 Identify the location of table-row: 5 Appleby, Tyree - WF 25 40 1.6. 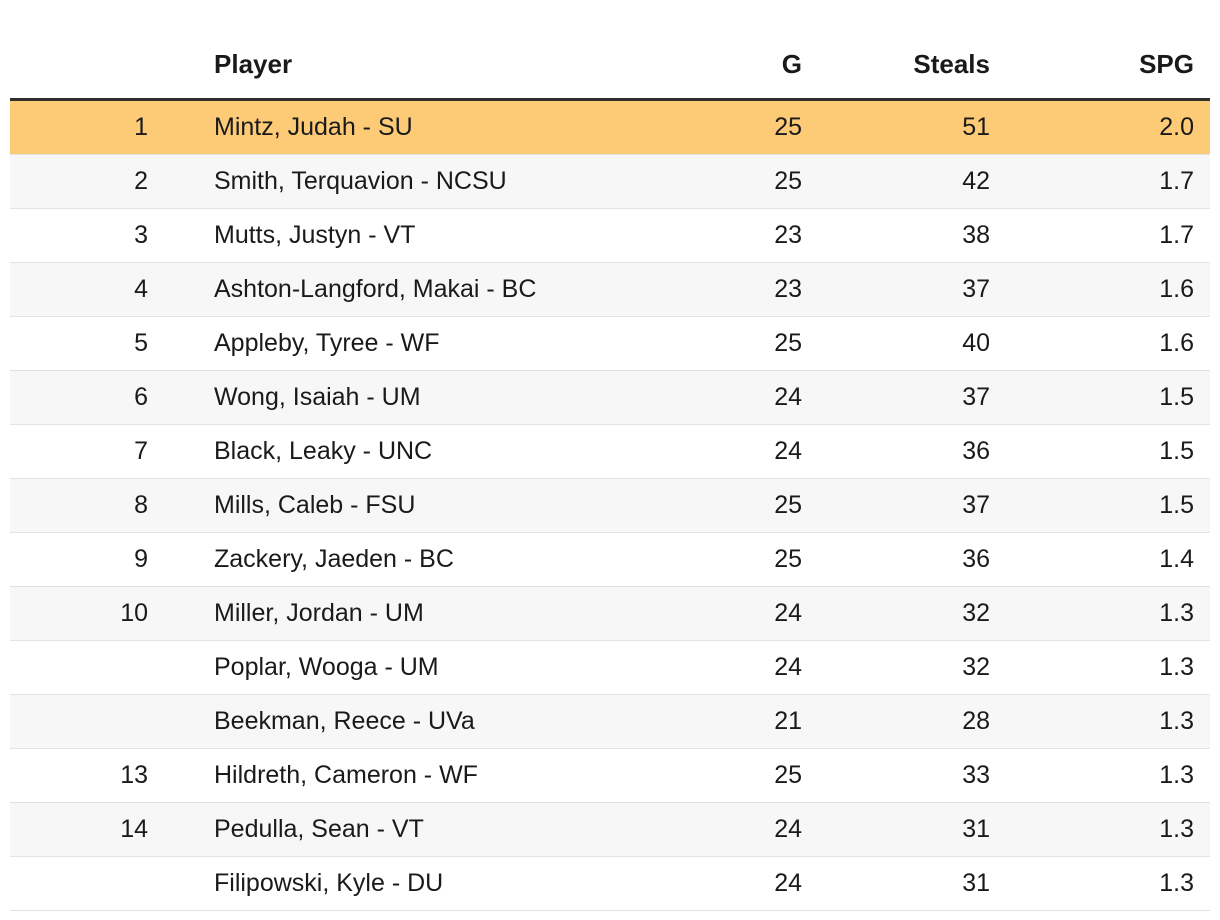
(610, 343).